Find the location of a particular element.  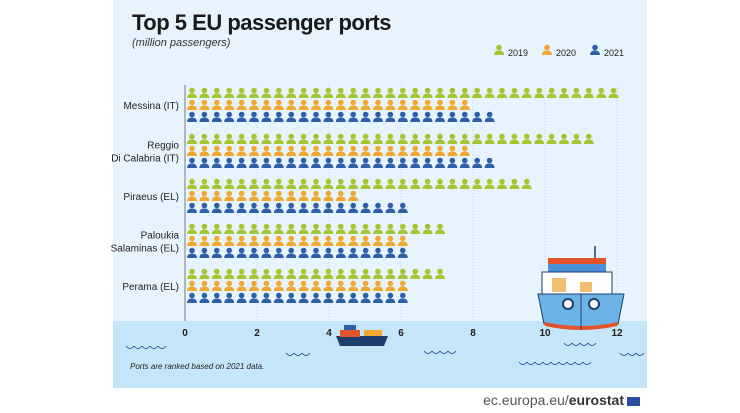

x-tick-label: 4 is located at coordinates (329, 333).